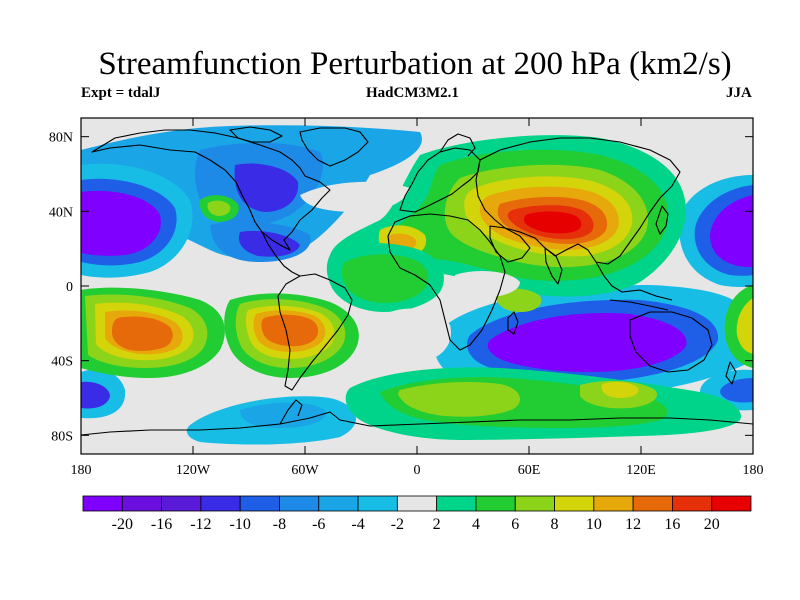  What do you see at coordinates (291, 412) in the screenshot?
I see `coastline-antarctic-peninsula` at bounding box center [291, 412].